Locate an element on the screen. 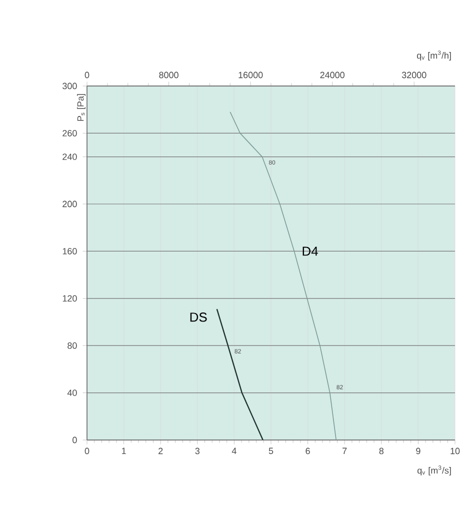 The image size is (465, 510). x2-tick-label: 16000 is located at coordinates (250, 75).